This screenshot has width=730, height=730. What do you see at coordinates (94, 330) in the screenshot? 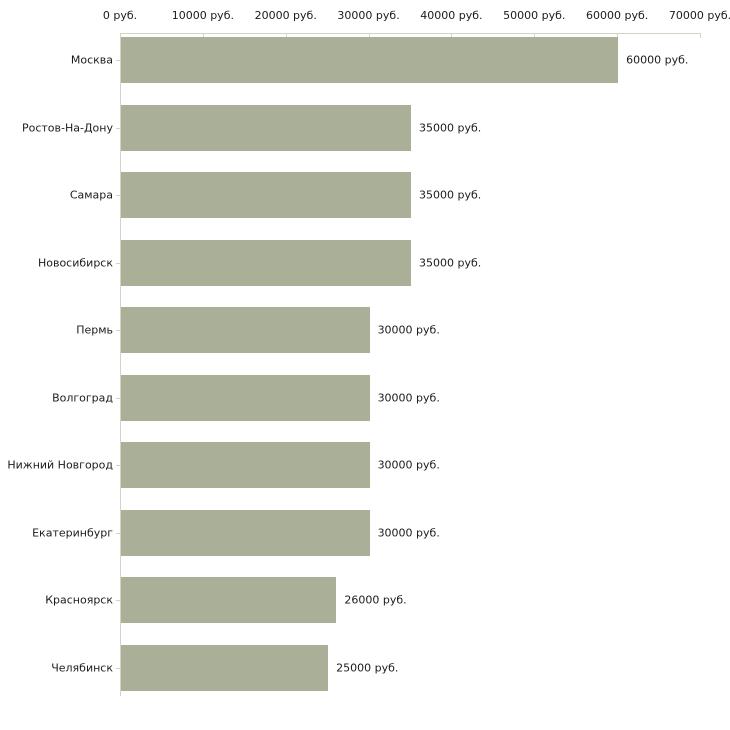
I see `category-label: Пермь` at bounding box center [94, 330].